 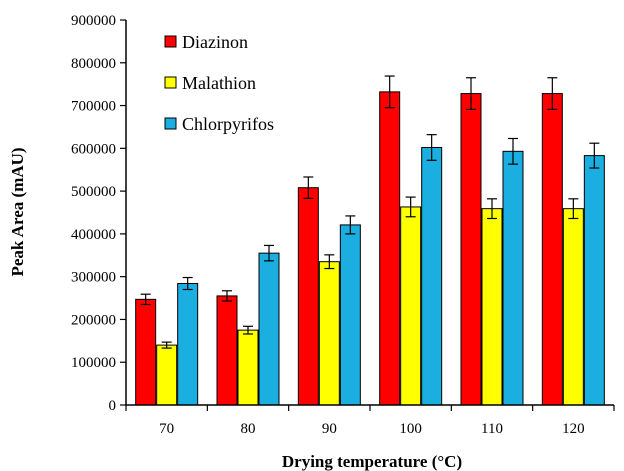 I want to click on y-tick-label: 700000, so click(x=93, y=107).